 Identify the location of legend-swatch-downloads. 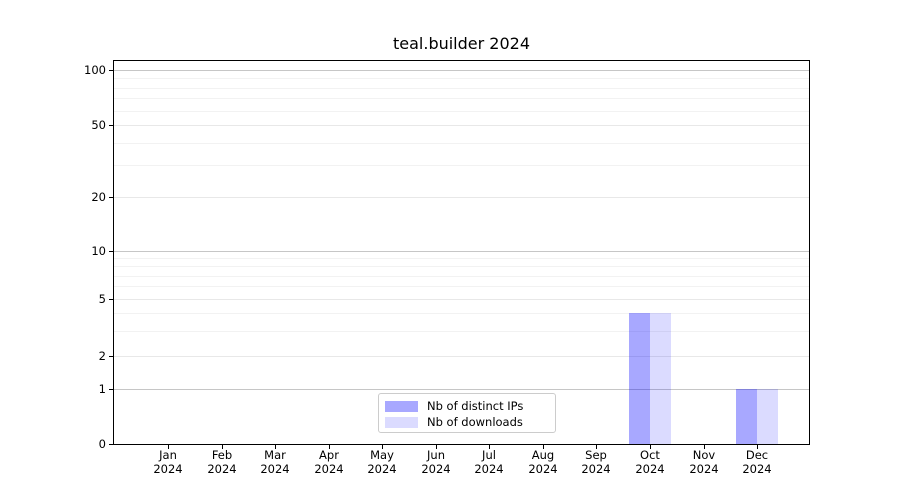
(401, 422).